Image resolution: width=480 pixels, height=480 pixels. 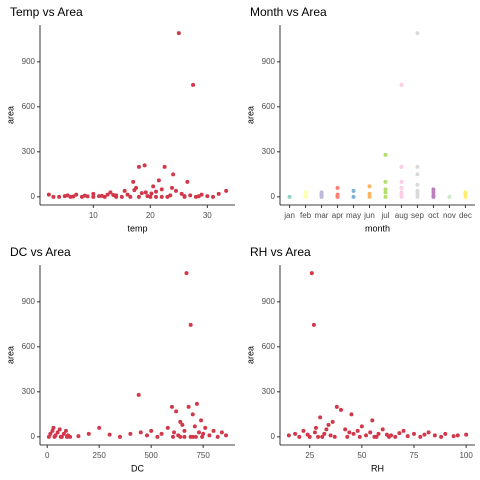 I want to click on x-tick-label: 750, so click(x=203, y=455).